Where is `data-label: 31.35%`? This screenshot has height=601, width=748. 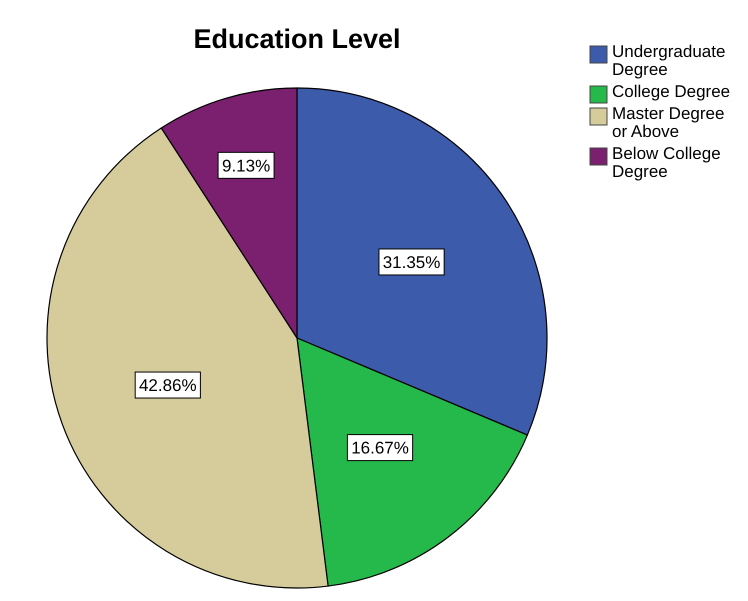 data-label: 31.35% is located at coordinates (411, 262).